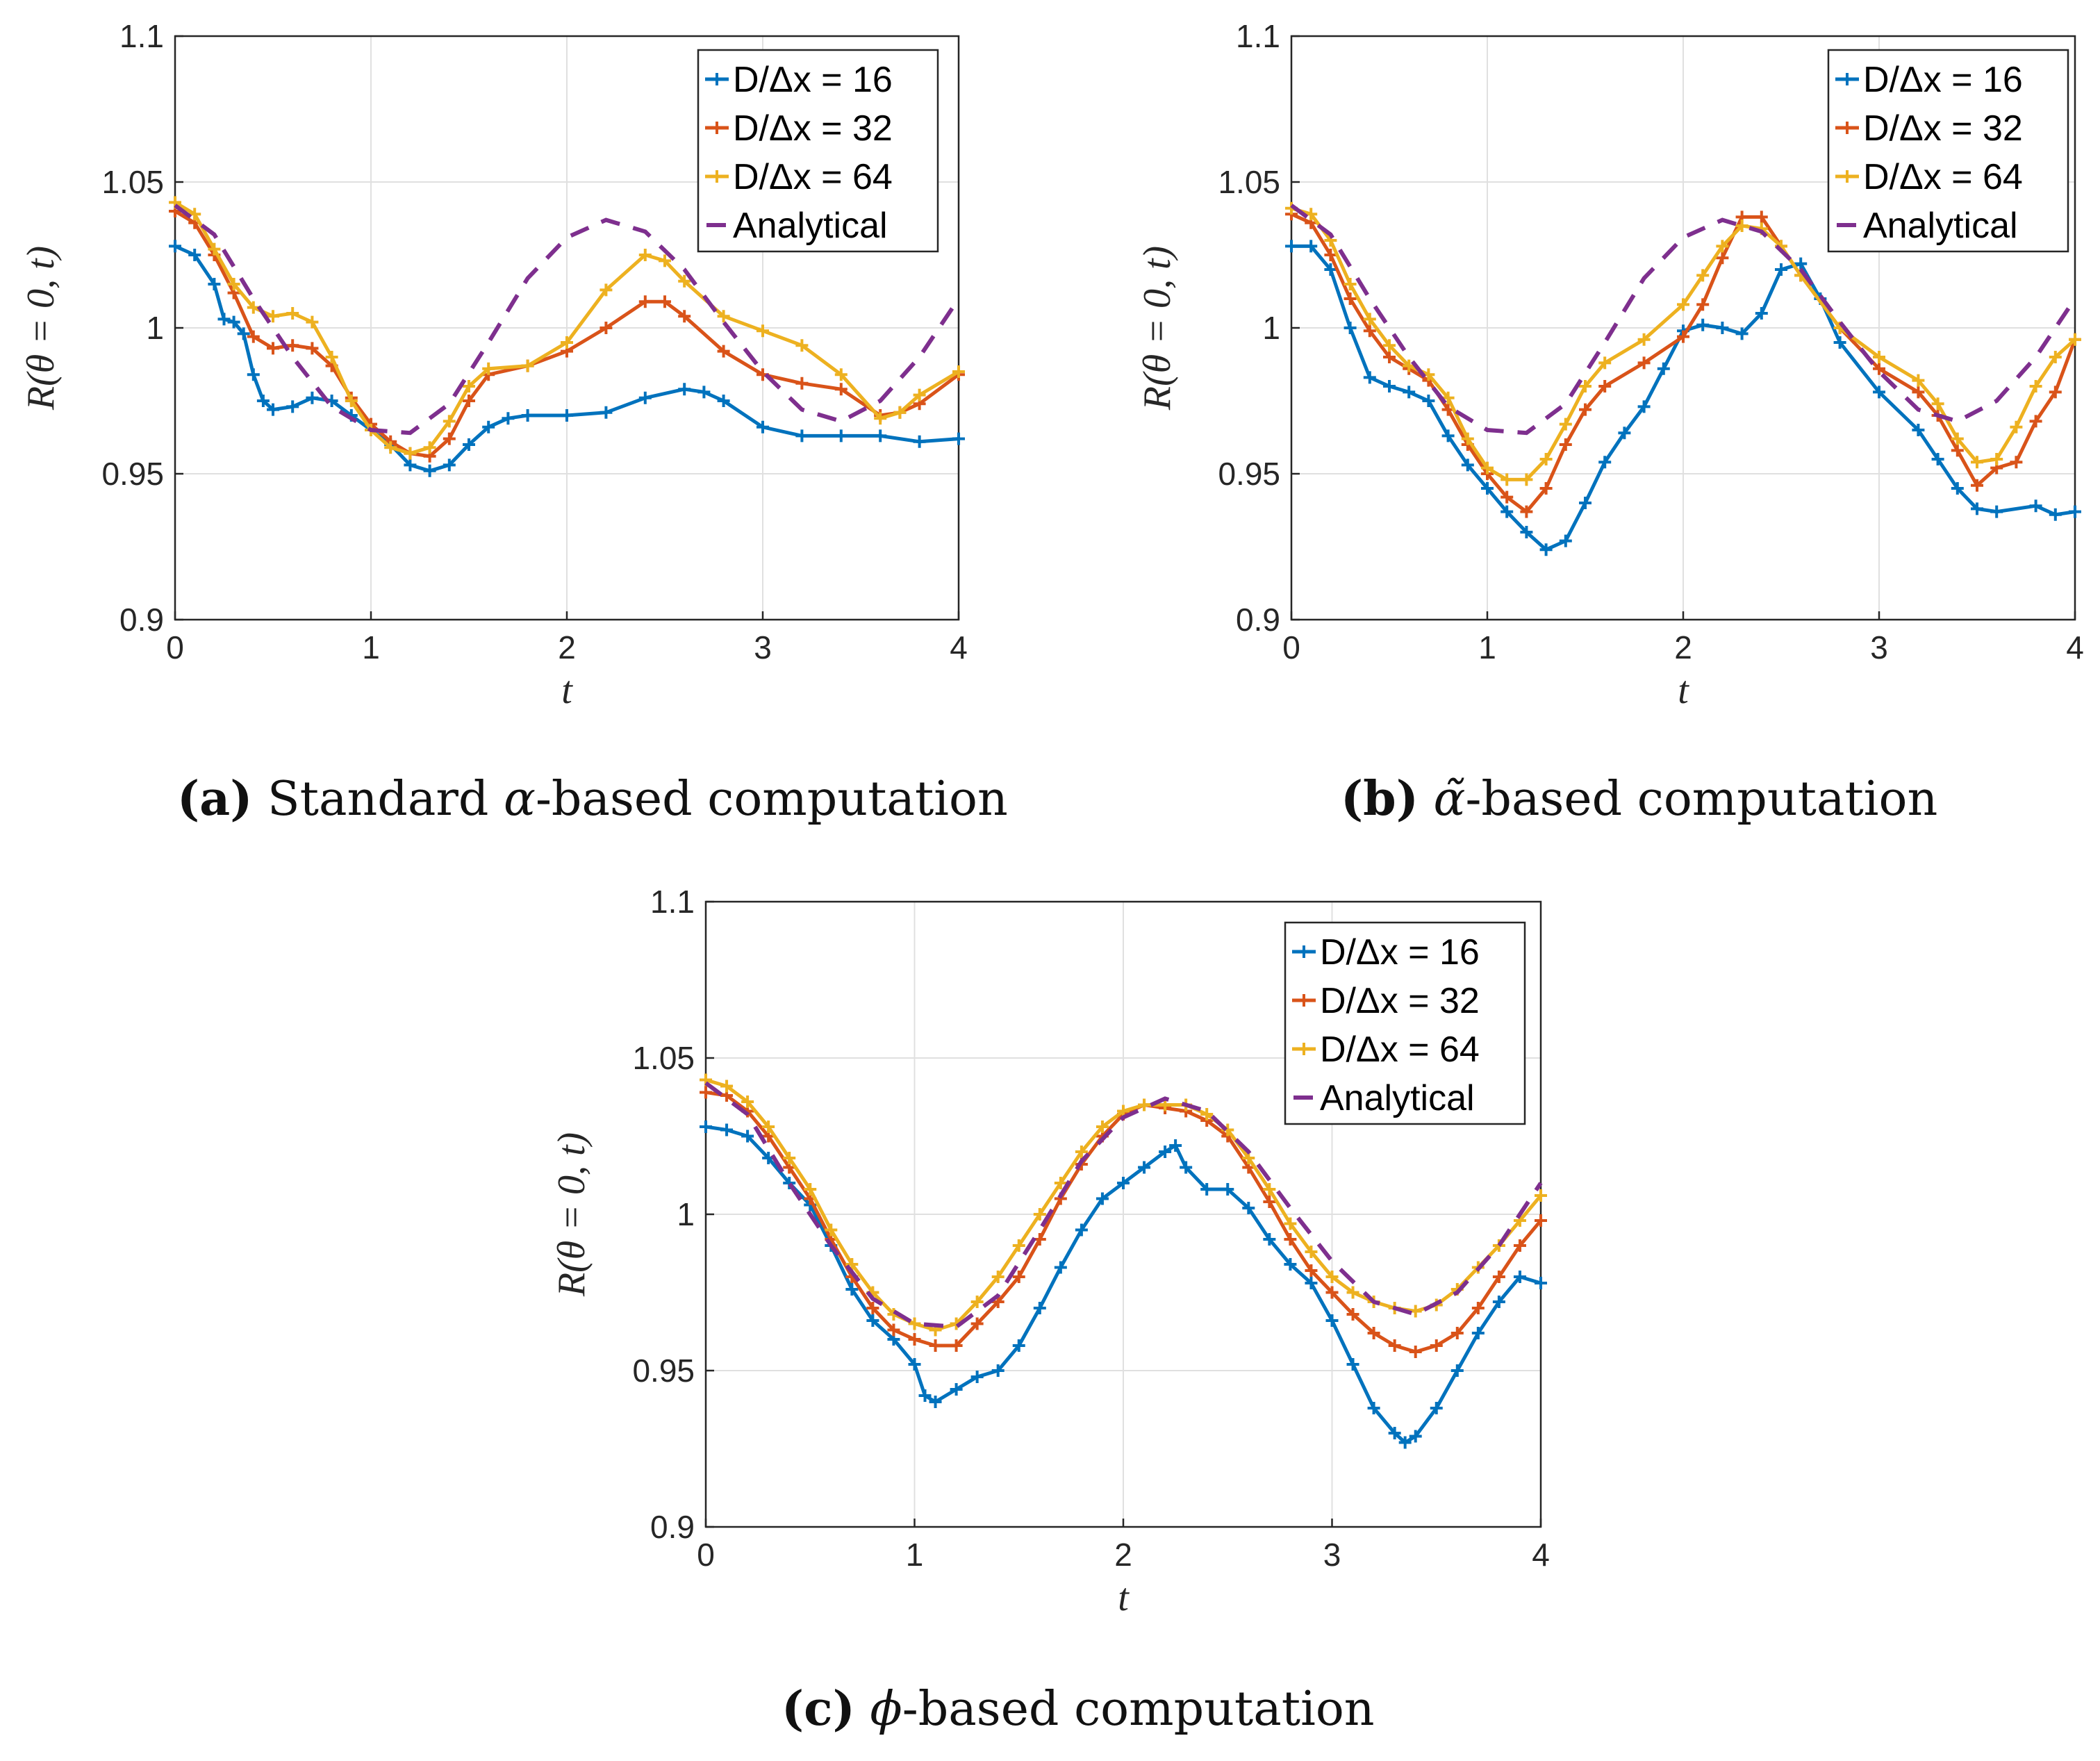 Image resolution: width=2100 pixels, height=1761 pixels. What do you see at coordinates (1397, 1098) in the screenshot?
I see `legend-label: Analytical` at bounding box center [1397, 1098].